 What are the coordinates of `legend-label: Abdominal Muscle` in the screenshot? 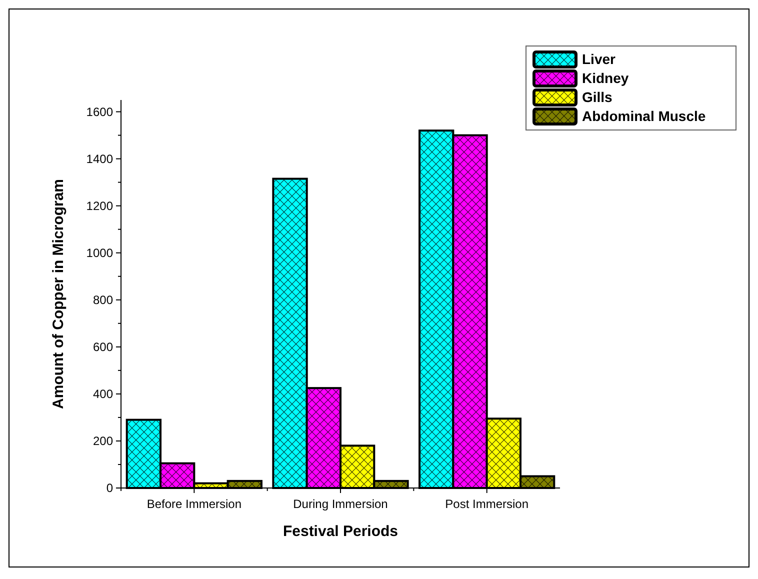 It's located at (644, 116).